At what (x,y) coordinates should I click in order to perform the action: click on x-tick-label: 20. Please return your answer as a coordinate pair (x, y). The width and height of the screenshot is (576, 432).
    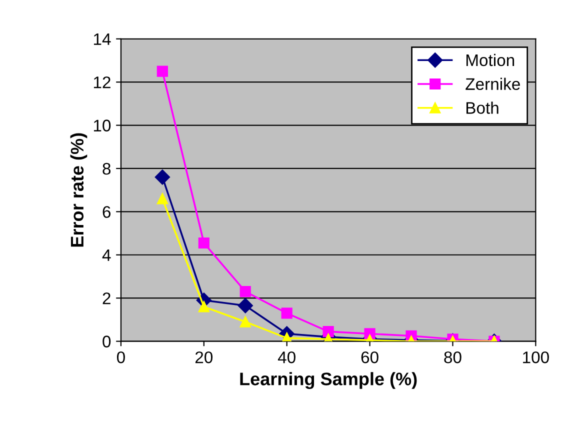
    Looking at the image, I should click on (204, 357).